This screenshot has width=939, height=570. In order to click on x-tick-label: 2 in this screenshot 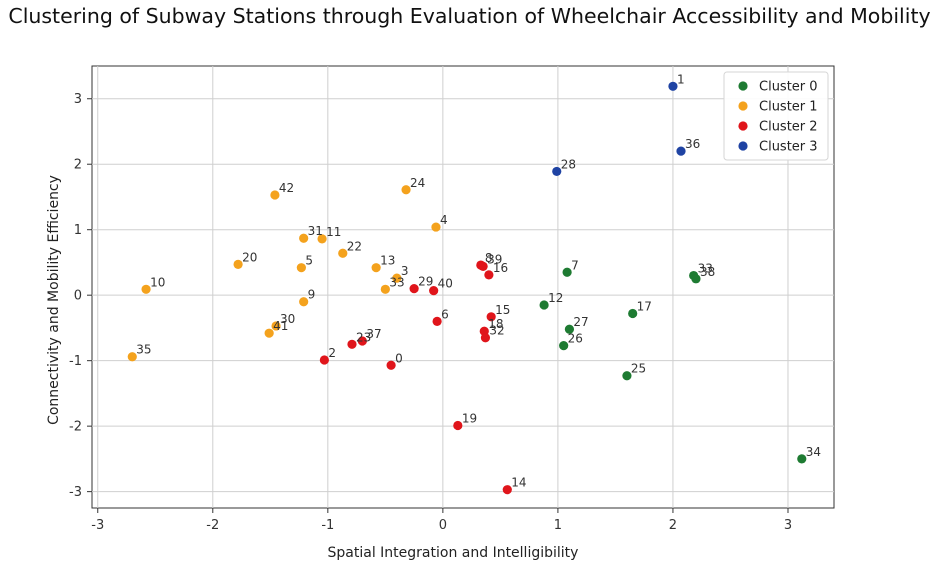, I will do `click(673, 525)`.